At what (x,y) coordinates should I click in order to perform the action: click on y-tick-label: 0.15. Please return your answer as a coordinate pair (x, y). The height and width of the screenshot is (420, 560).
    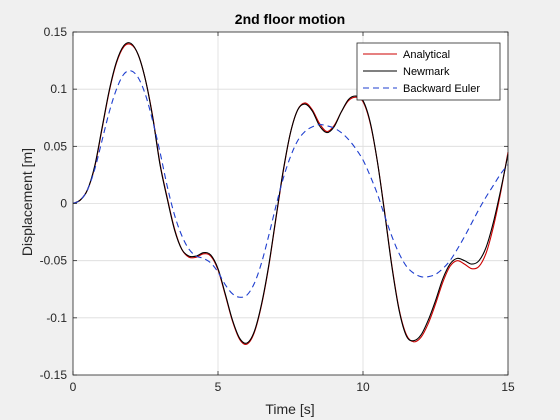
    Looking at the image, I should click on (56, 32).